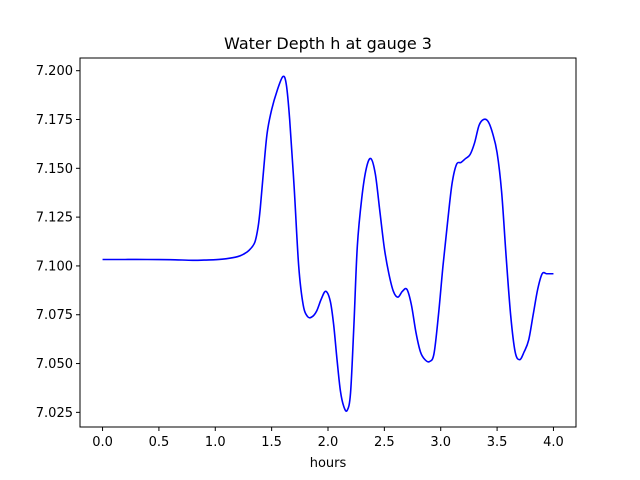 The height and width of the screenshot is (480, 640). I want to click on x-tick-label: 0.5, so click(159, 442).